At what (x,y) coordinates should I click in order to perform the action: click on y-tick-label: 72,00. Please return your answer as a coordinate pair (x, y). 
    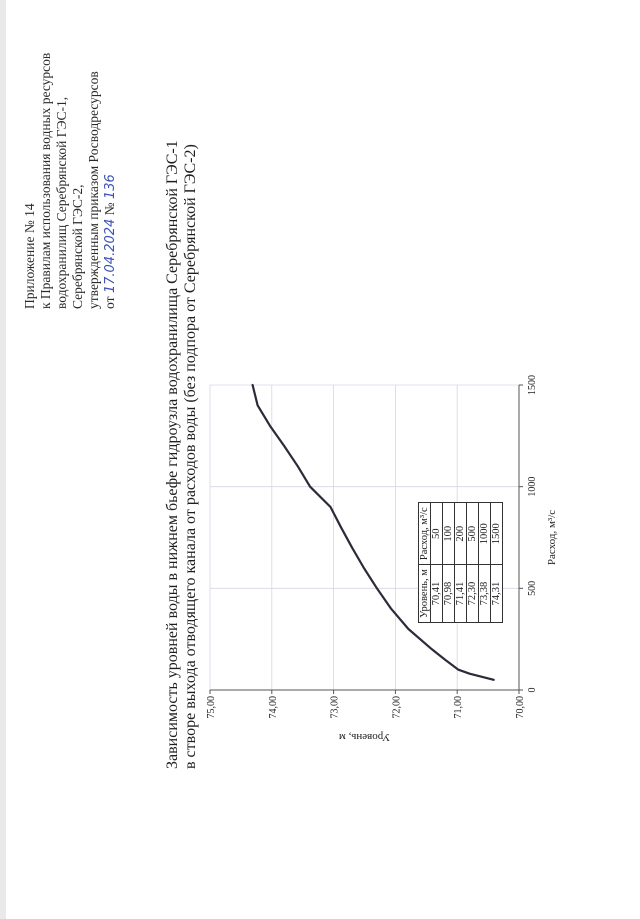
    Looking at the image, I should click on (396, 707).